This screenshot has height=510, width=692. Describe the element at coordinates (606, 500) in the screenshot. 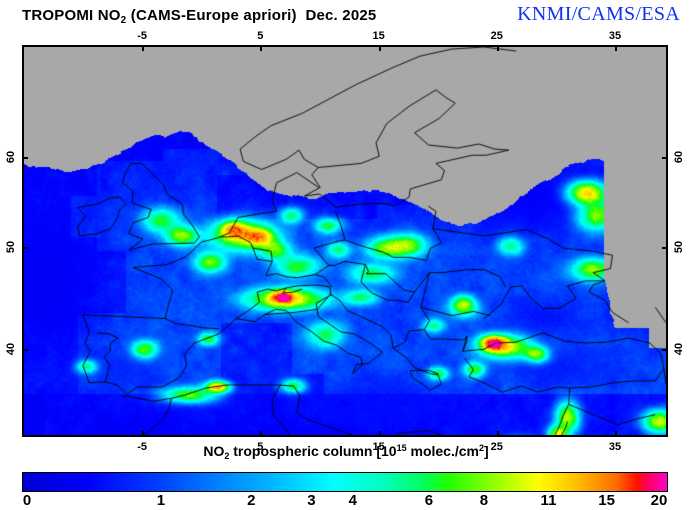

I see `colorbar-tick-15: 15` at that location.